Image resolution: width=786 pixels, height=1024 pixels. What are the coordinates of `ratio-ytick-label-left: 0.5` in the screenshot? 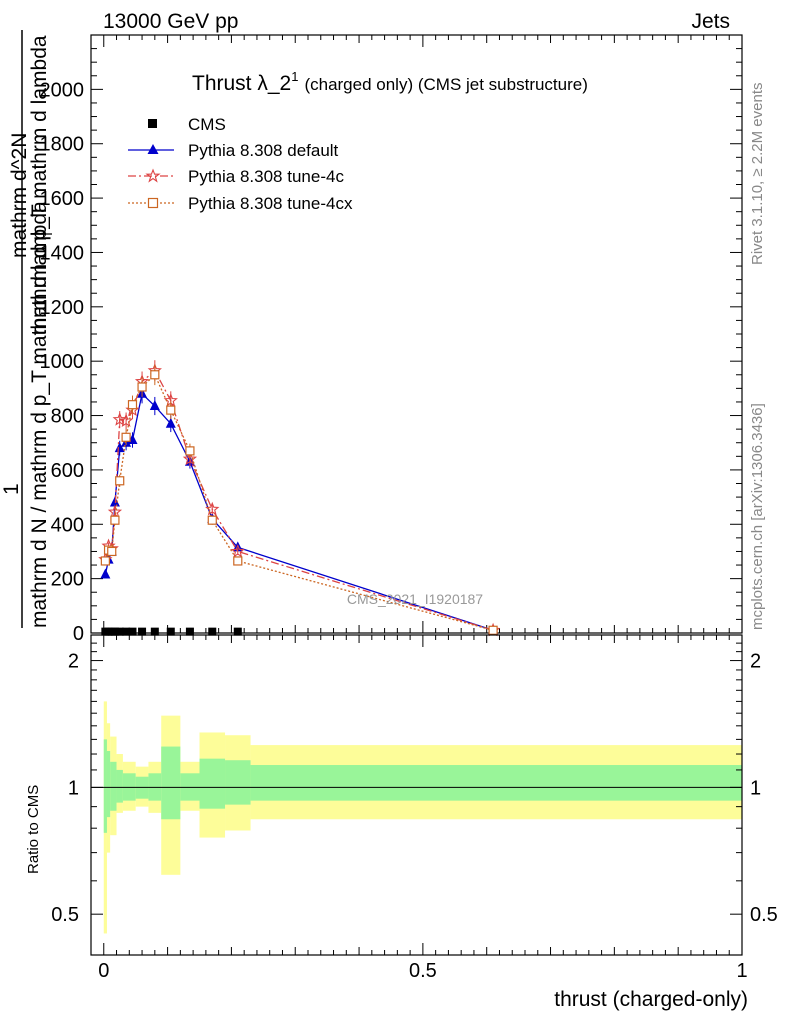 It's located at (65, 915).